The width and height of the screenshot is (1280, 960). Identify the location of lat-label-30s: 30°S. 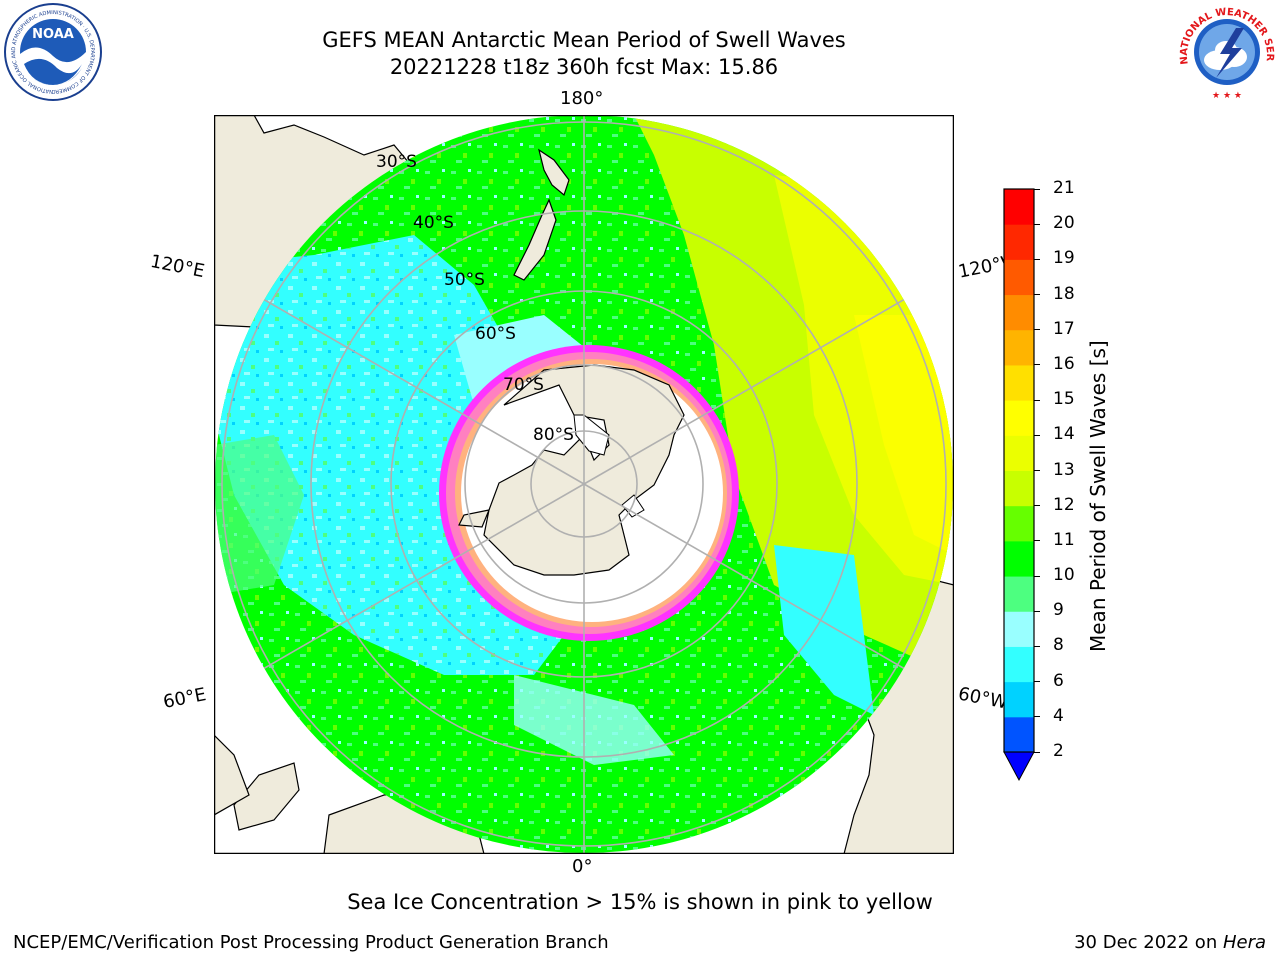
(396, 162).